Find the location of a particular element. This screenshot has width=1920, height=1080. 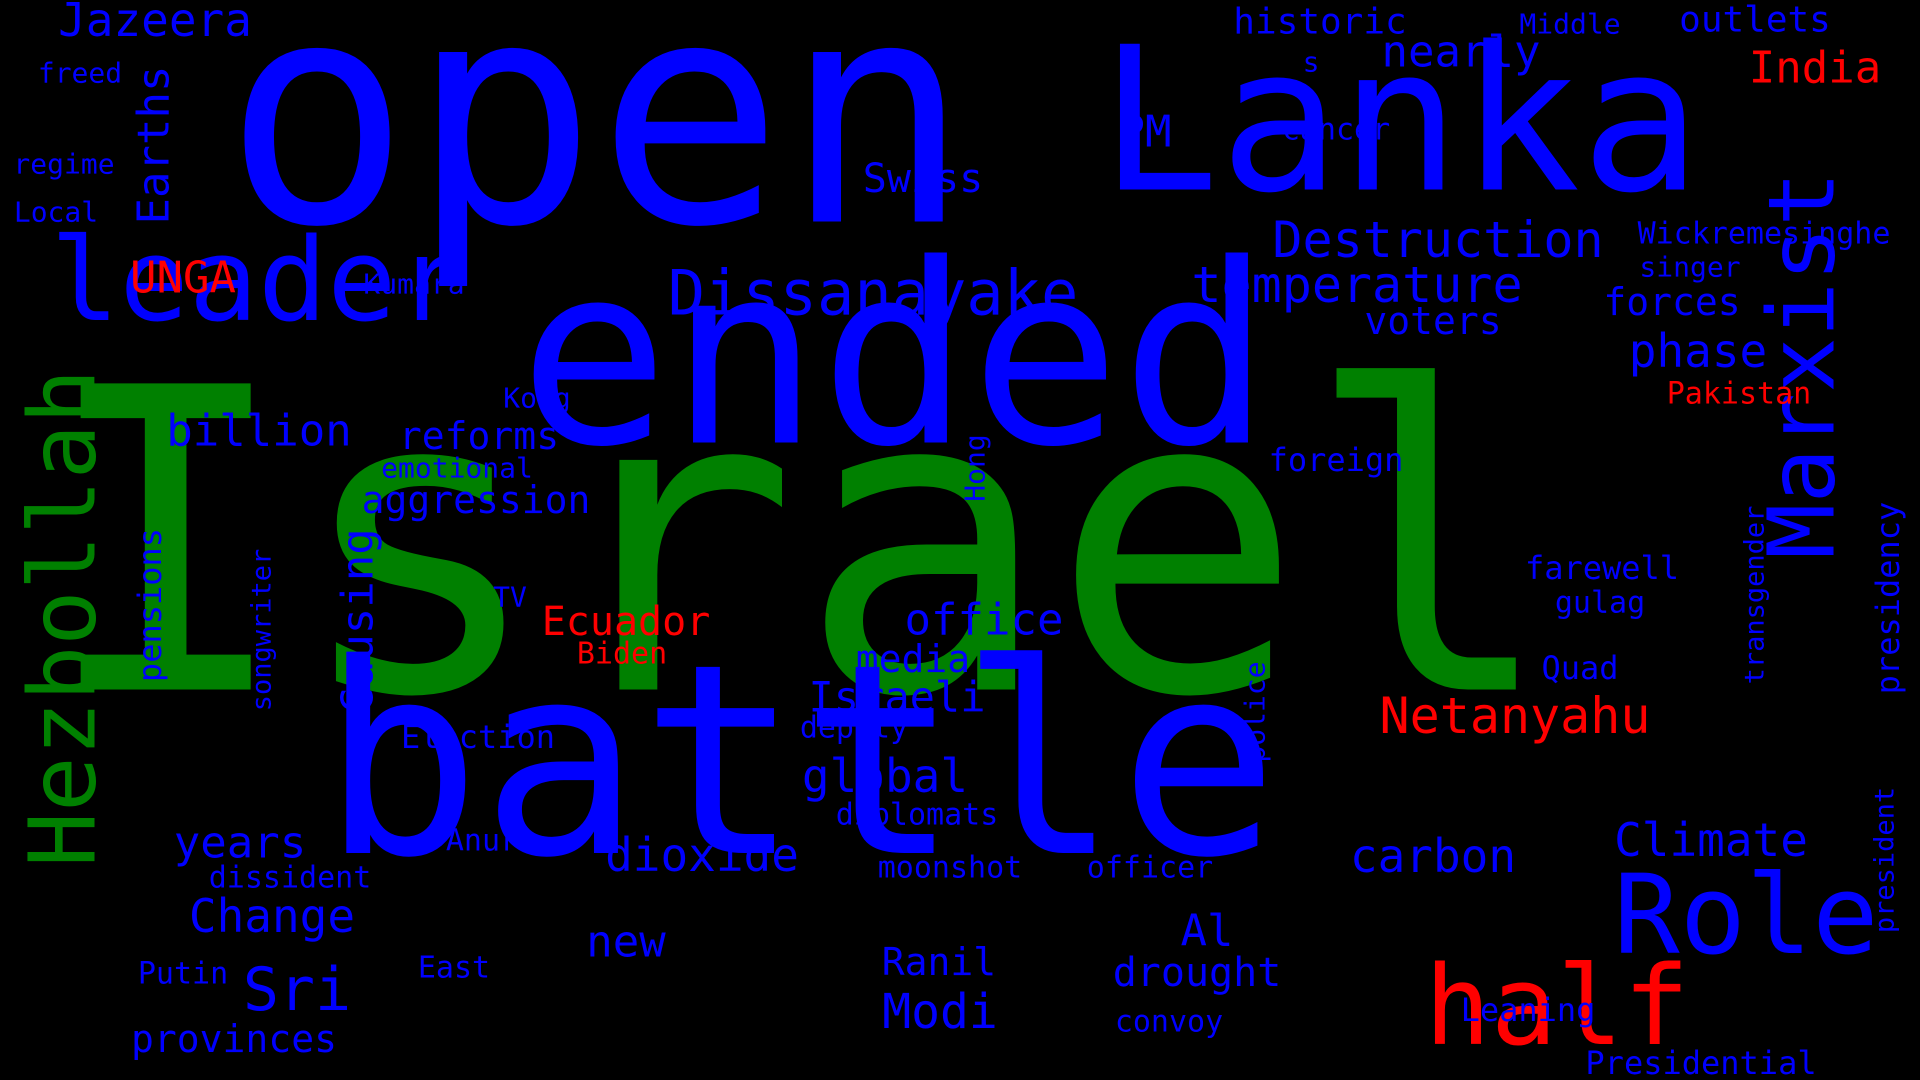

word-pakistan: Pakistan is located at coordinates (1739, 394).